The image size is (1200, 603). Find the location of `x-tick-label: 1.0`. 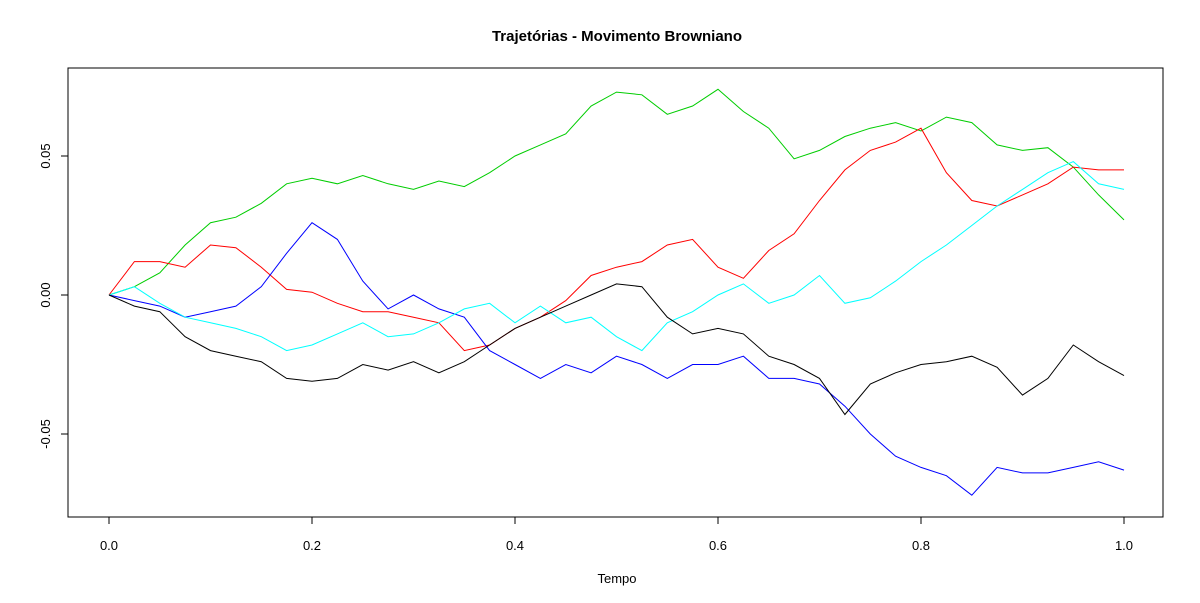

x-tick-label: 1.0 is located at coordinates (1124, 545).